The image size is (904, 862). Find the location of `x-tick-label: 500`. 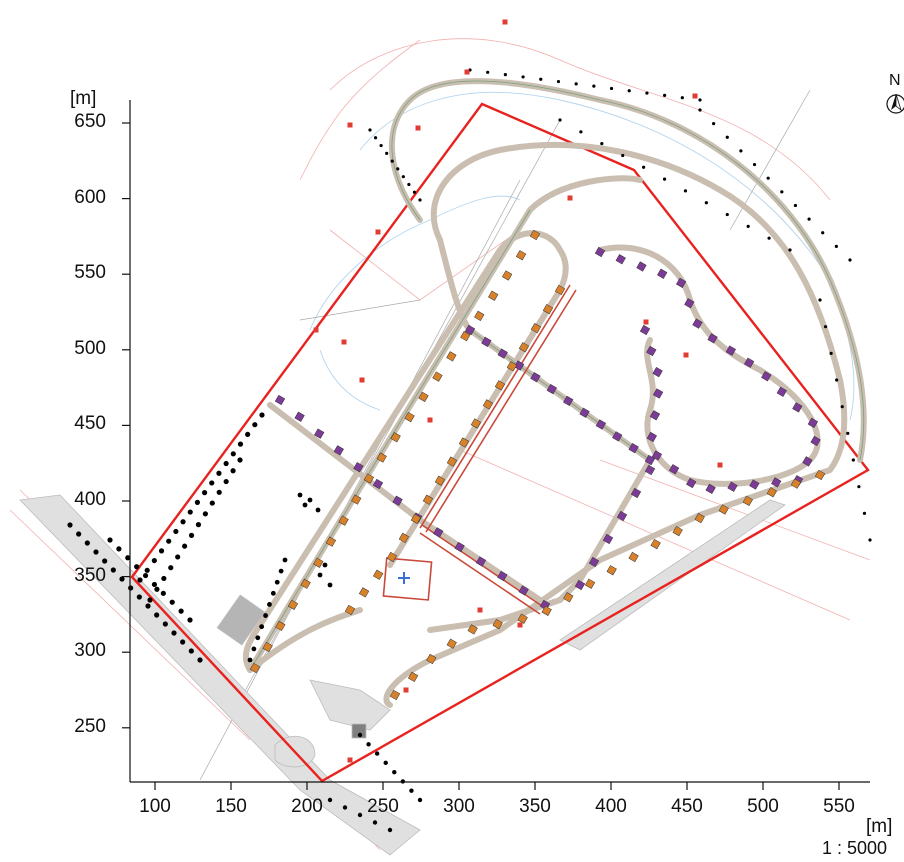

x-tick-label: 500 is located at coordinates (763, 806).